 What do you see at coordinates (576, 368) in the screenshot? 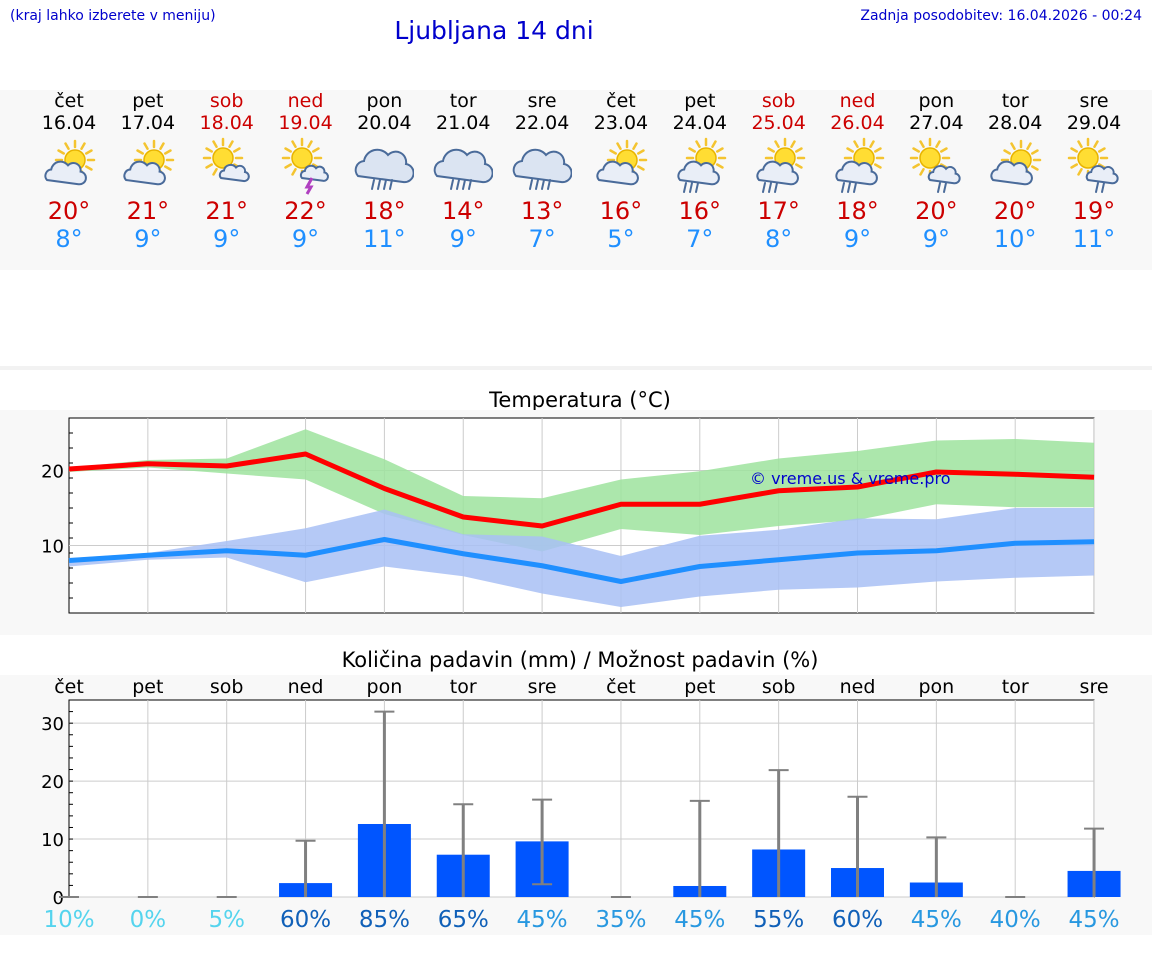
I see `divider` at bounding box center [576, 368].